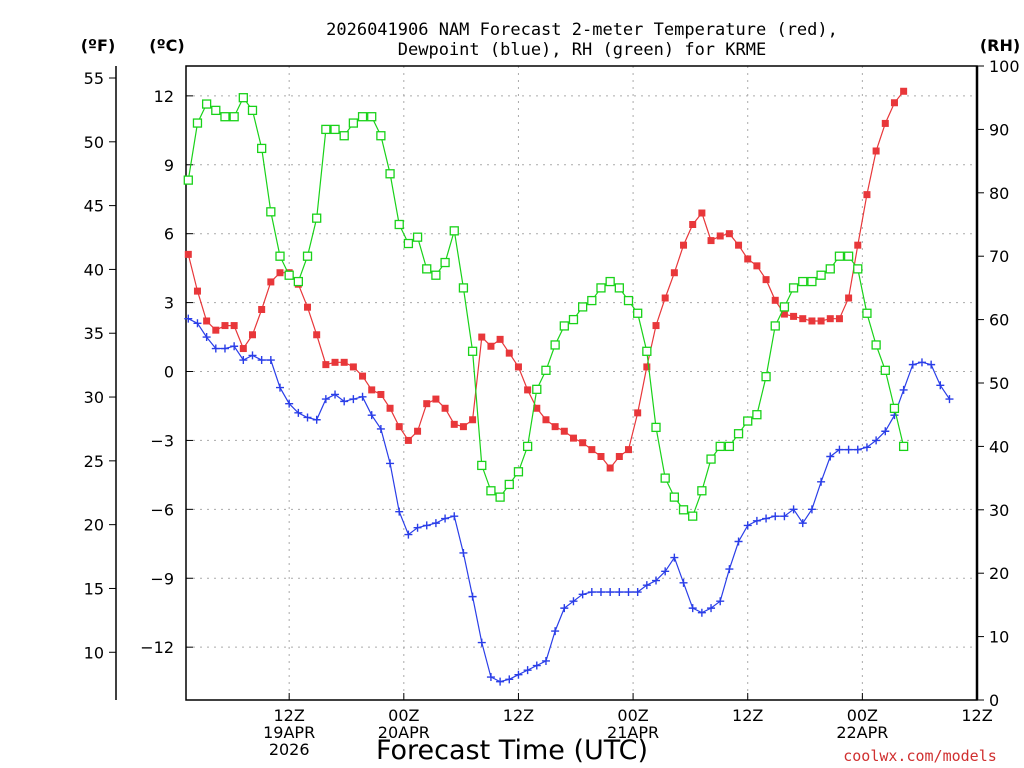 The width and height of the screenshot is (1024, 768). Describe the element at coordinates (920, 756) in the screenshot. I see `credit-link: coolwx.com/models` at that location.